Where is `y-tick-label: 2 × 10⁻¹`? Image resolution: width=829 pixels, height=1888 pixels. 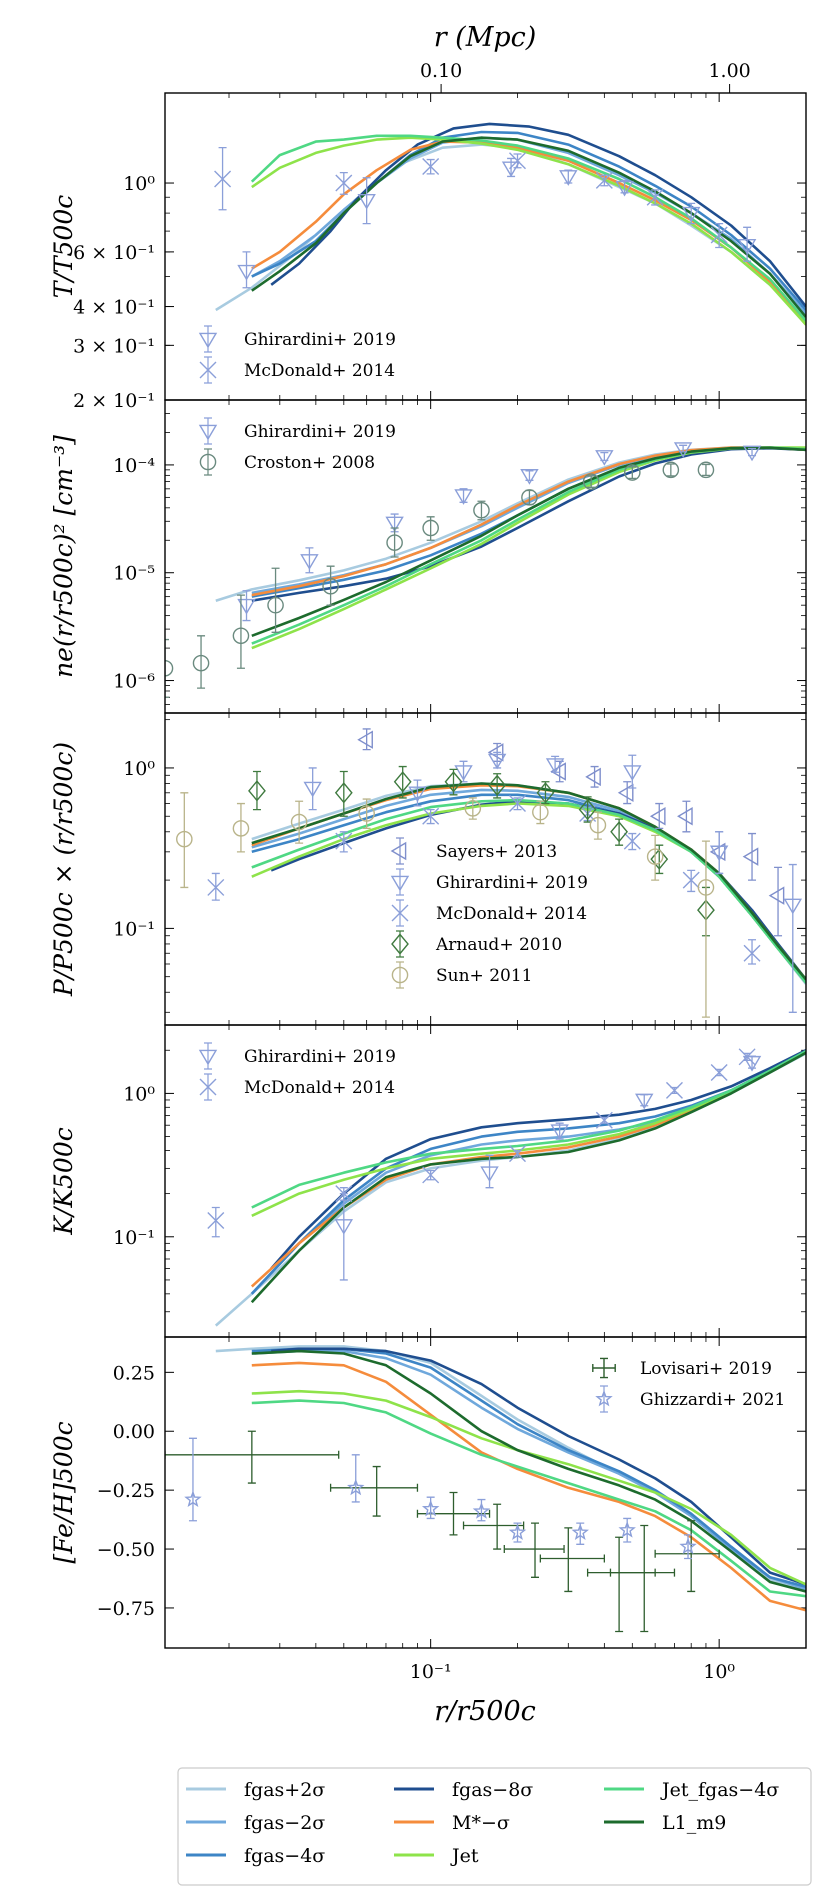 y-tick-label: 2 × 10⁻¹ is located at coordinates (114, 401).